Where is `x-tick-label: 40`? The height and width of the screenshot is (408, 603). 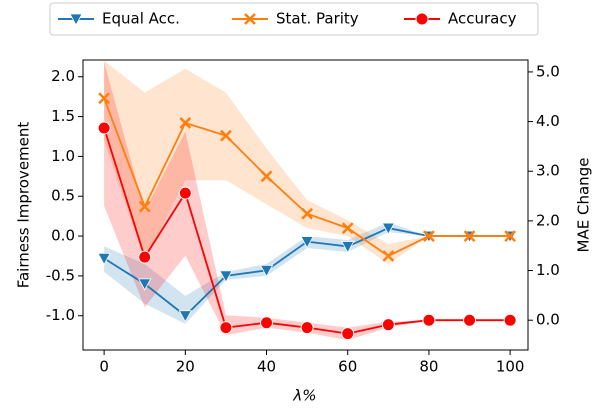 x-tick-label: 40 is located at coordinates (266, 367).